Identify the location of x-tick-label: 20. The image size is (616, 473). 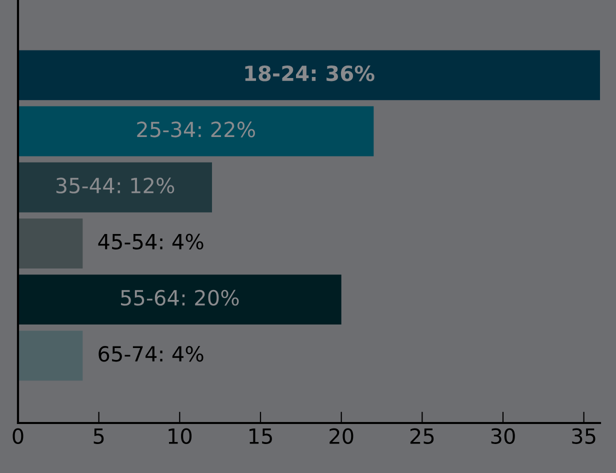
(342, 436).